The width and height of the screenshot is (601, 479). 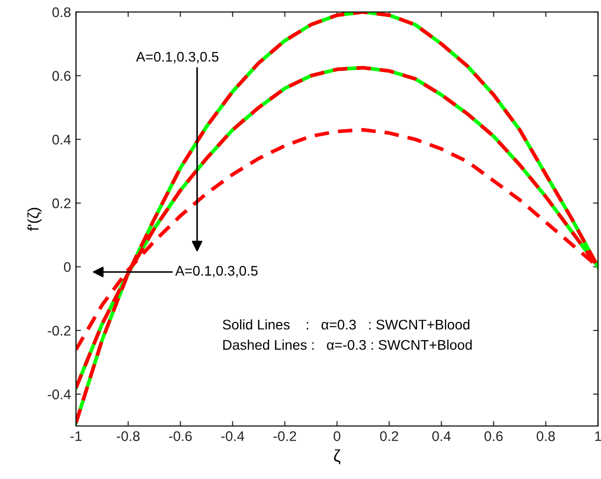 I want to click on y-tick-label: 0.4, so click(x=61, y=139).